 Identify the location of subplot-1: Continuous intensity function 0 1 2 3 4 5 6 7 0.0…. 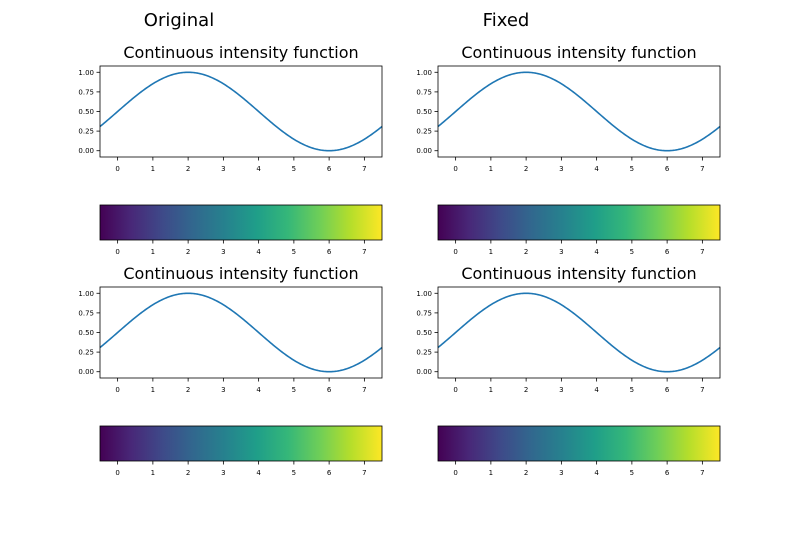
(568, 149).